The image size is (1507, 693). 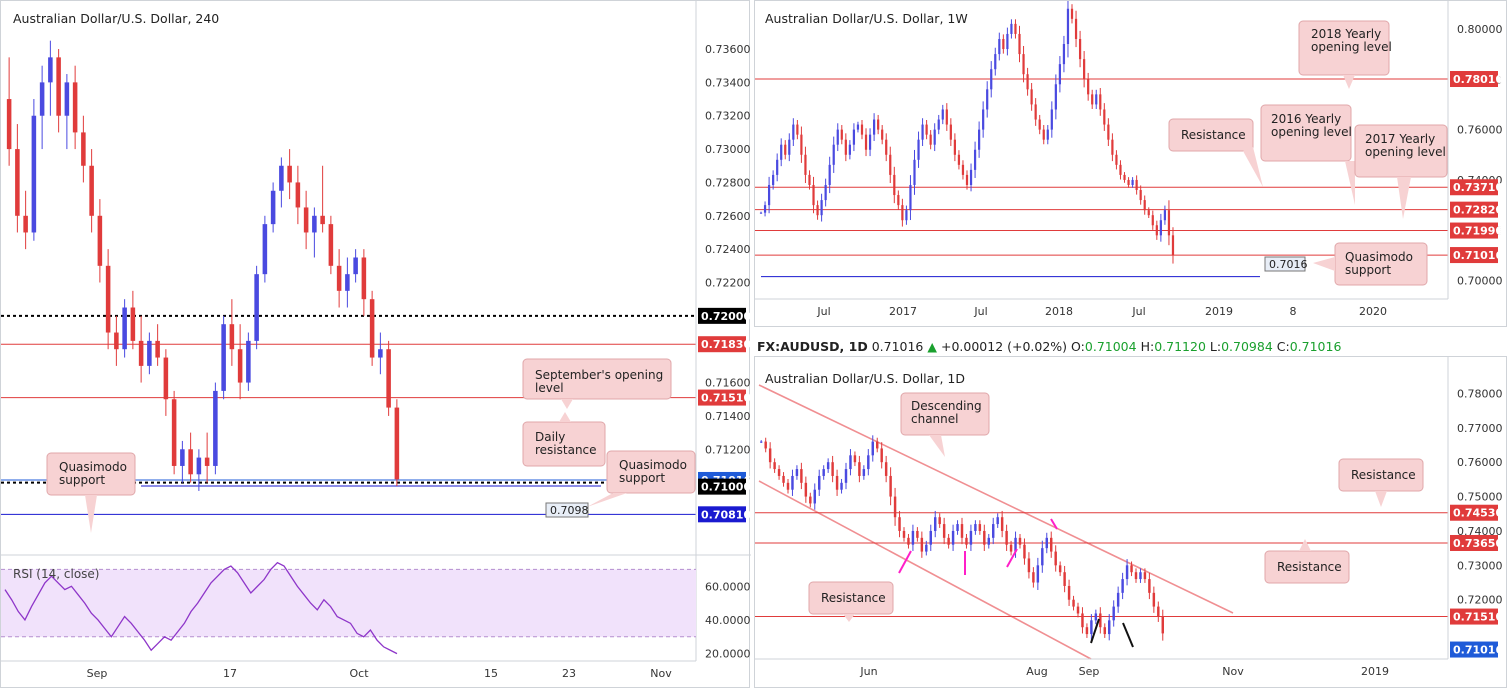 What do you see at coordinates (566, 443) in the screenshot?
I see `daily-resistance-label: Daily resistance` at bounding box center [566, 443].